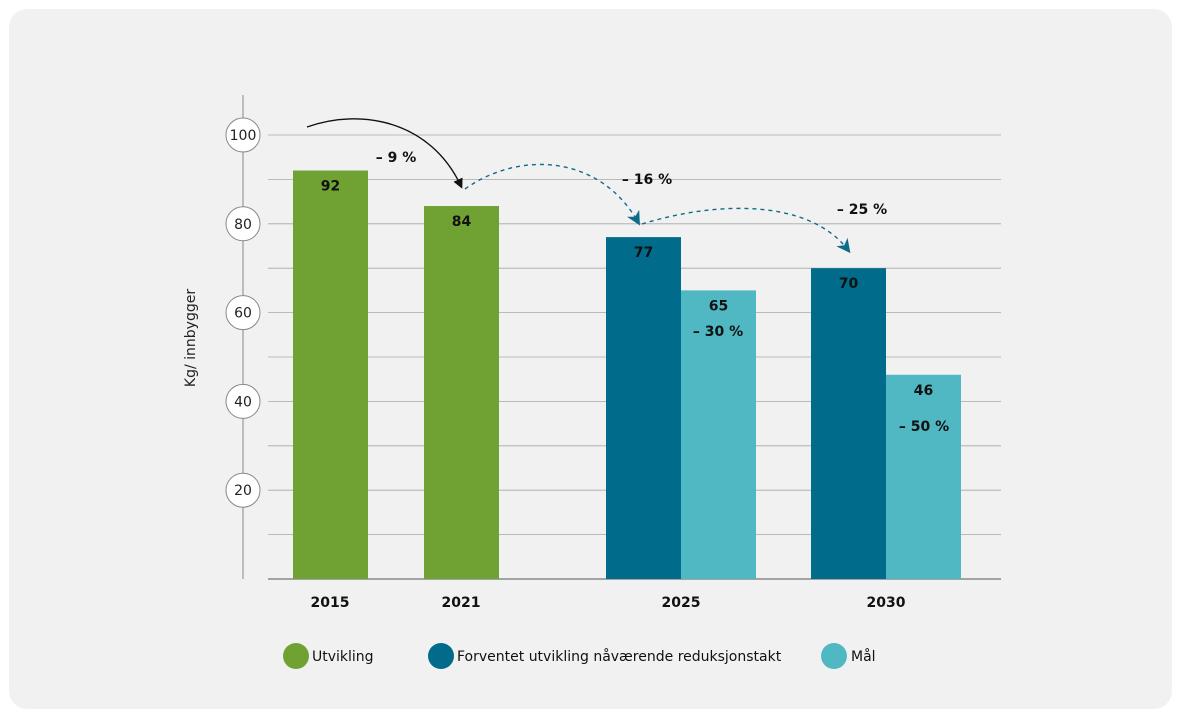 This screenshot has width=1179, height=718. Describe the element at coordinates (343, 657) in the screenshot. I see `legend-label: Utvikling` at that location.